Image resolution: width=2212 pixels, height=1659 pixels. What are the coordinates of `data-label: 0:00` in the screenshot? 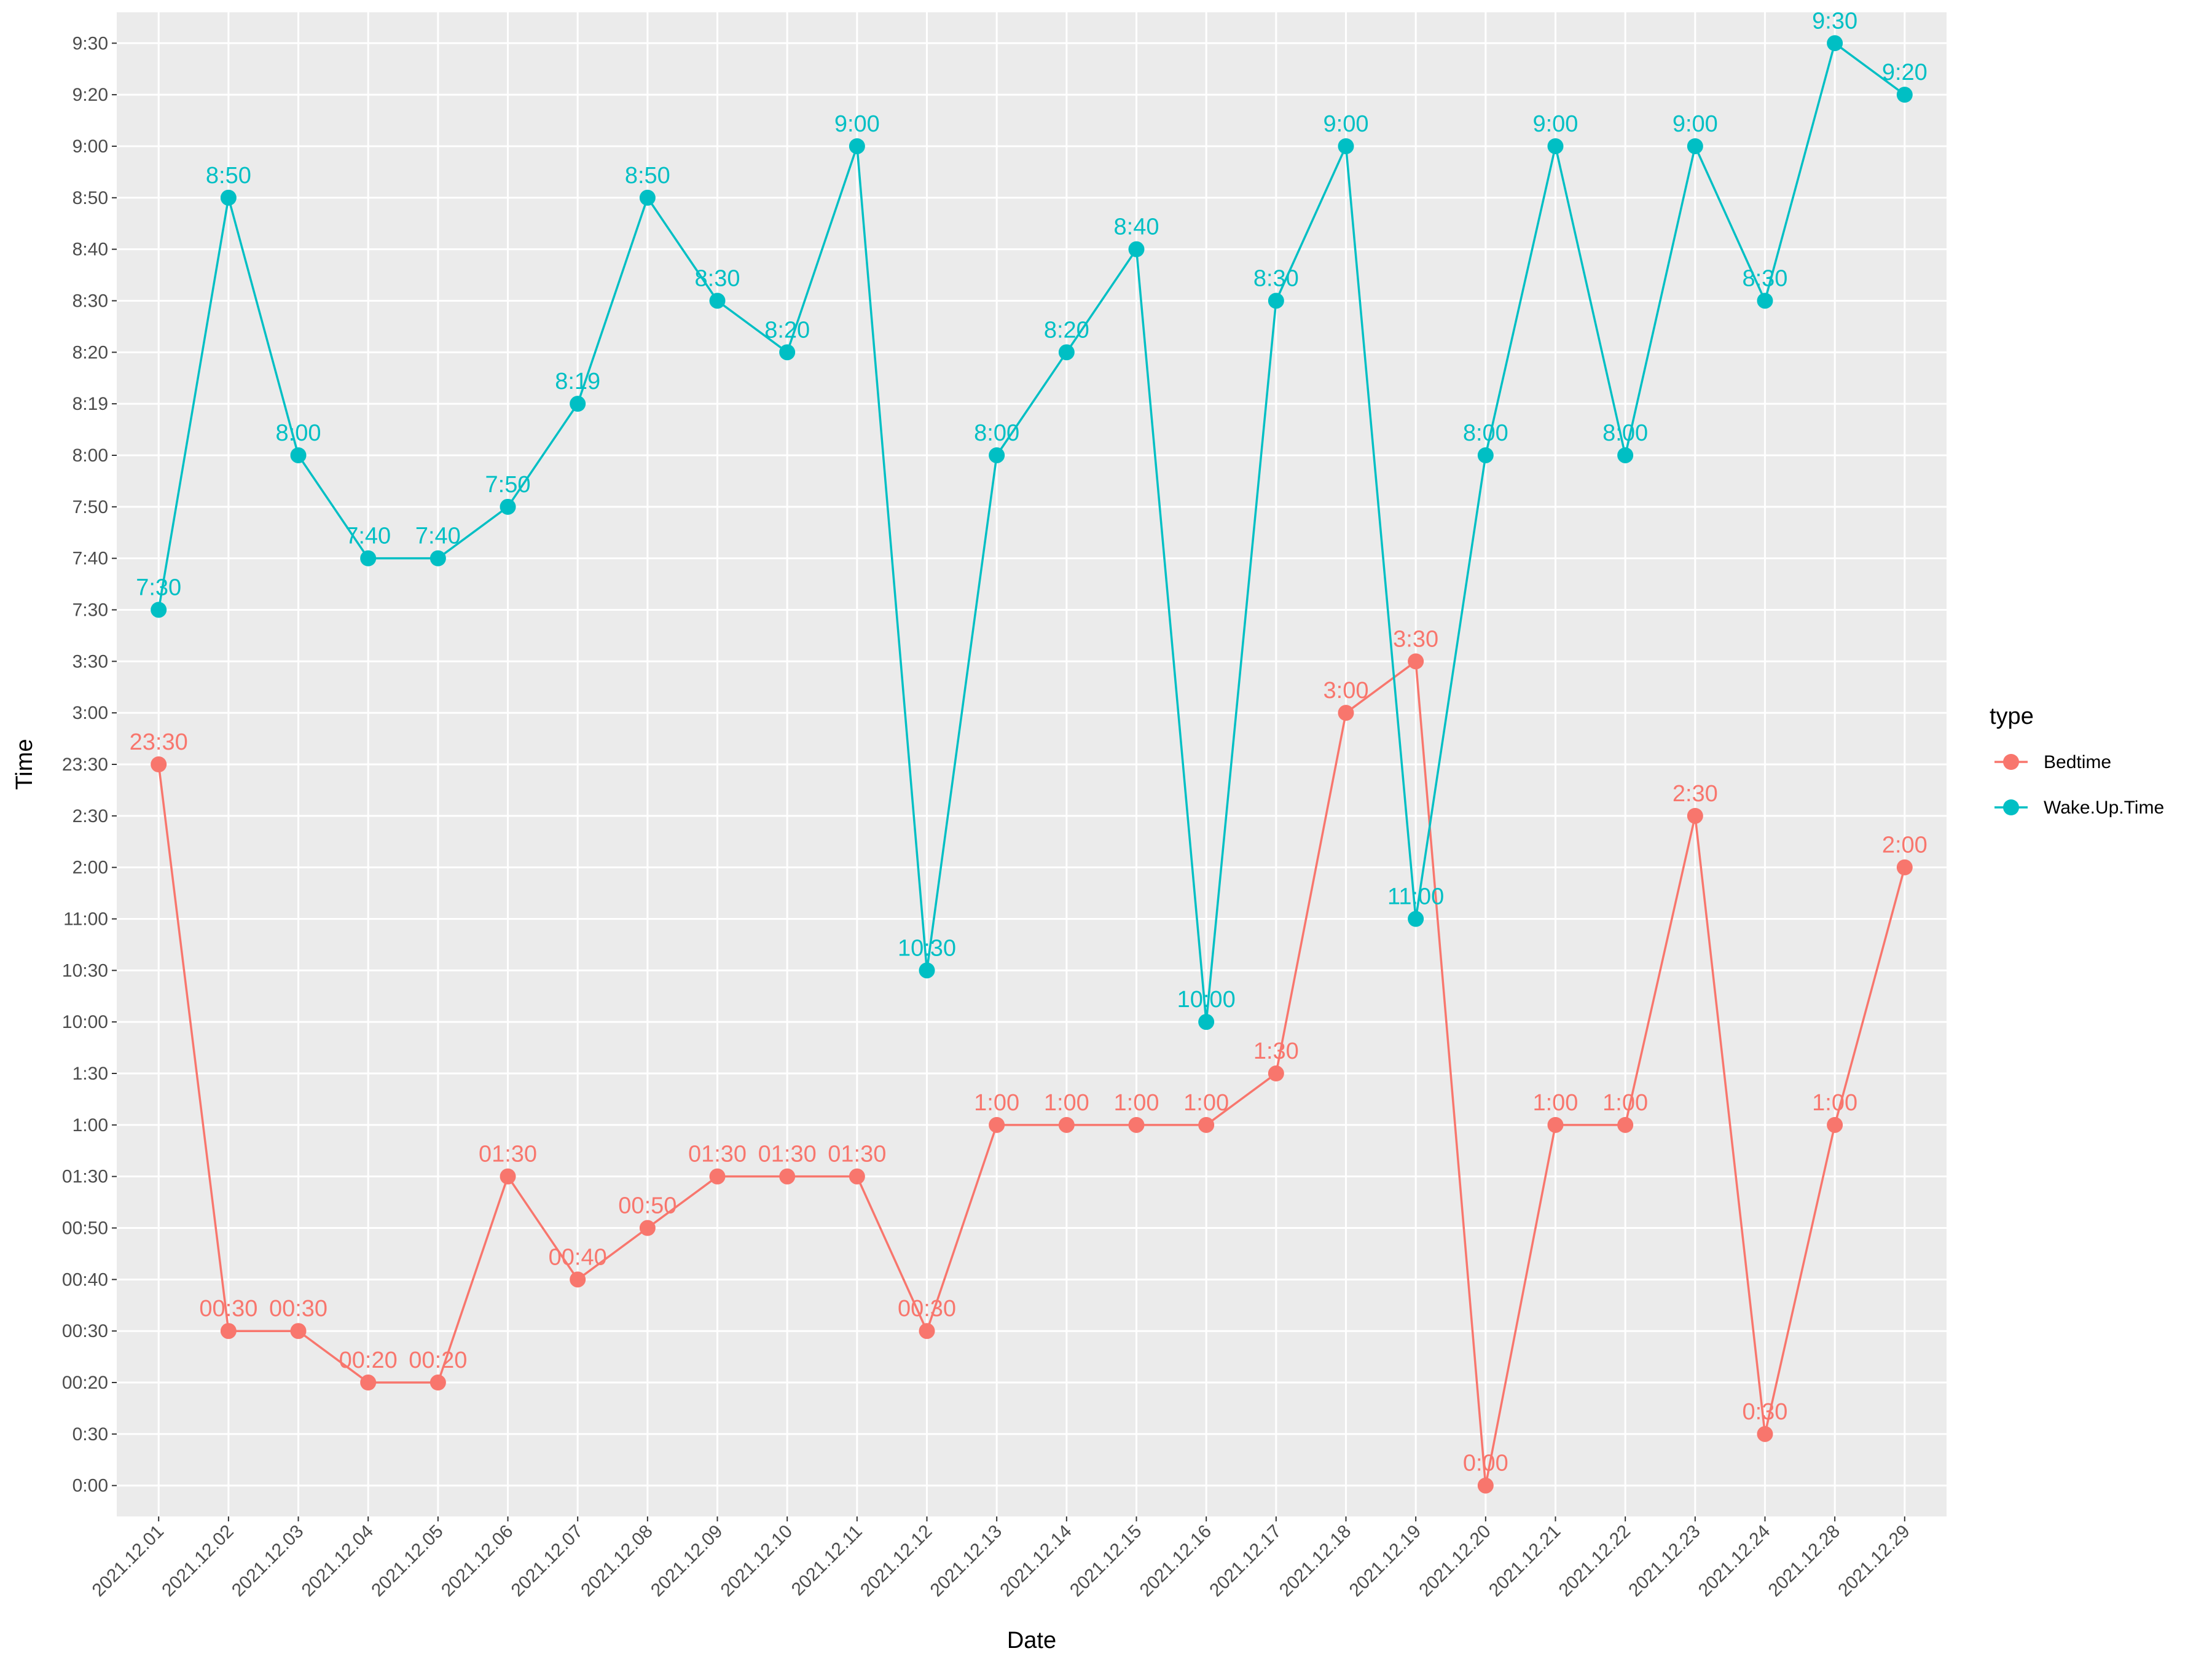 It's located at (1485, 1464).